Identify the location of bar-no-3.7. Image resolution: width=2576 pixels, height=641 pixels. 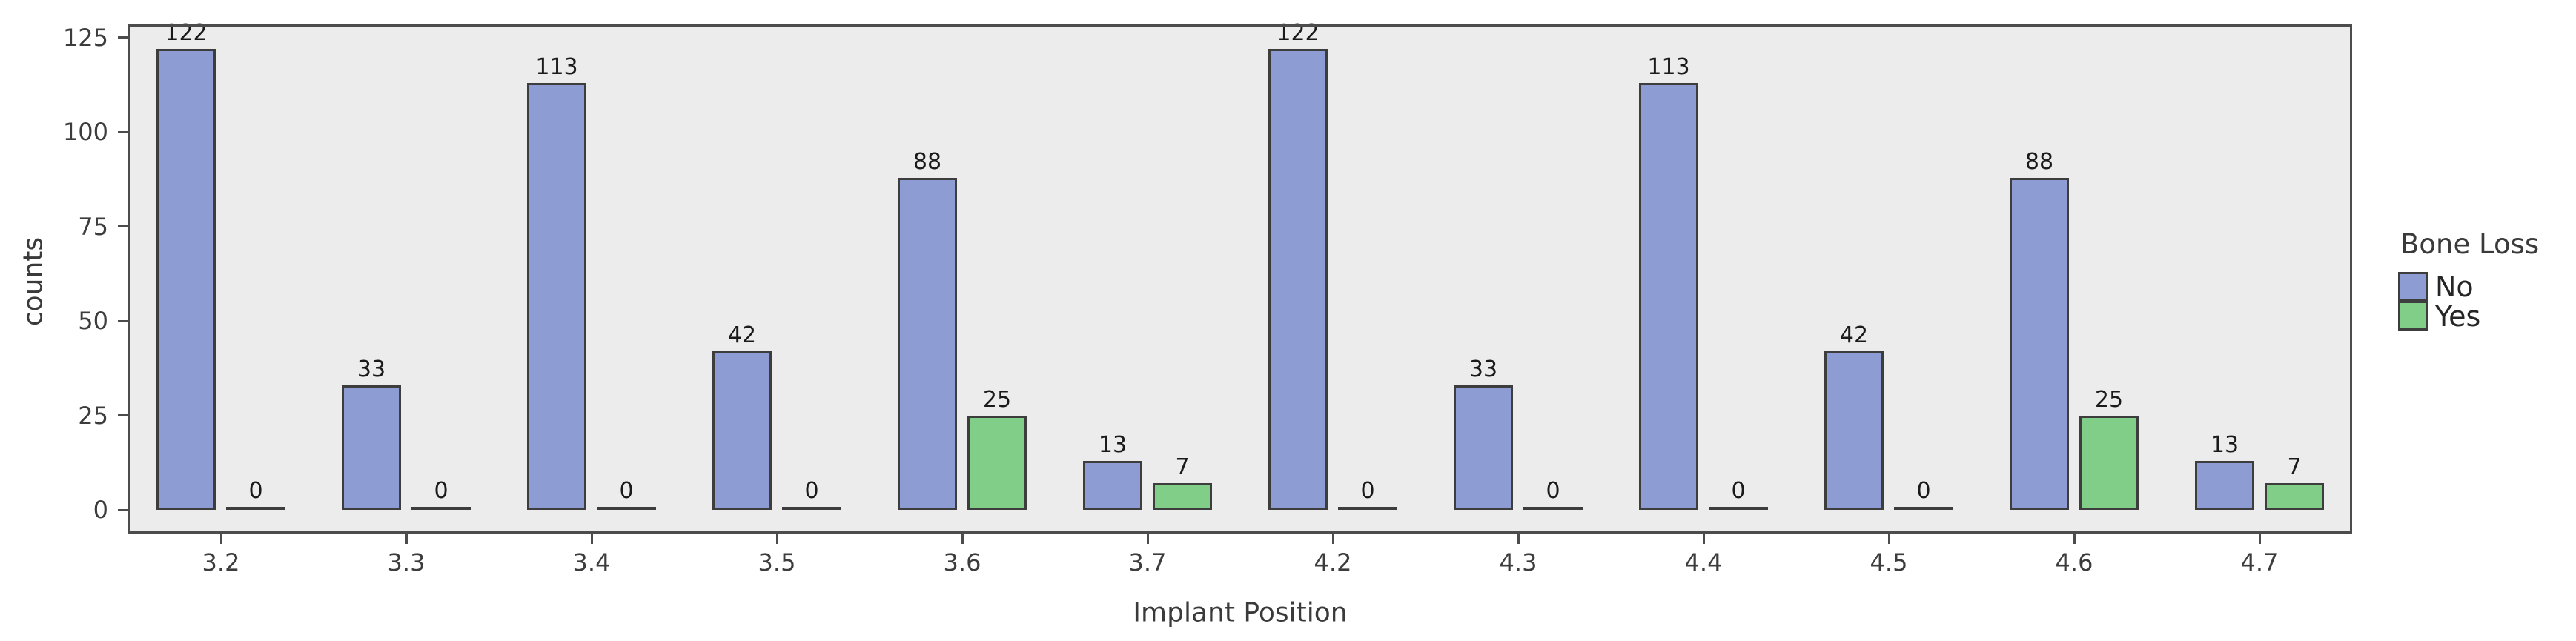
(1112, 485).